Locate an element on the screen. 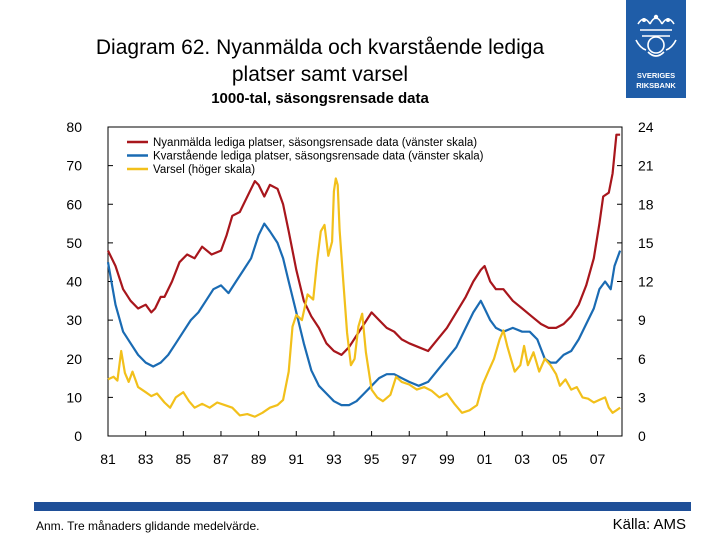  crown-emblem-icon: SVERIGES RIKSBANK is located at coordinates (656, 52).